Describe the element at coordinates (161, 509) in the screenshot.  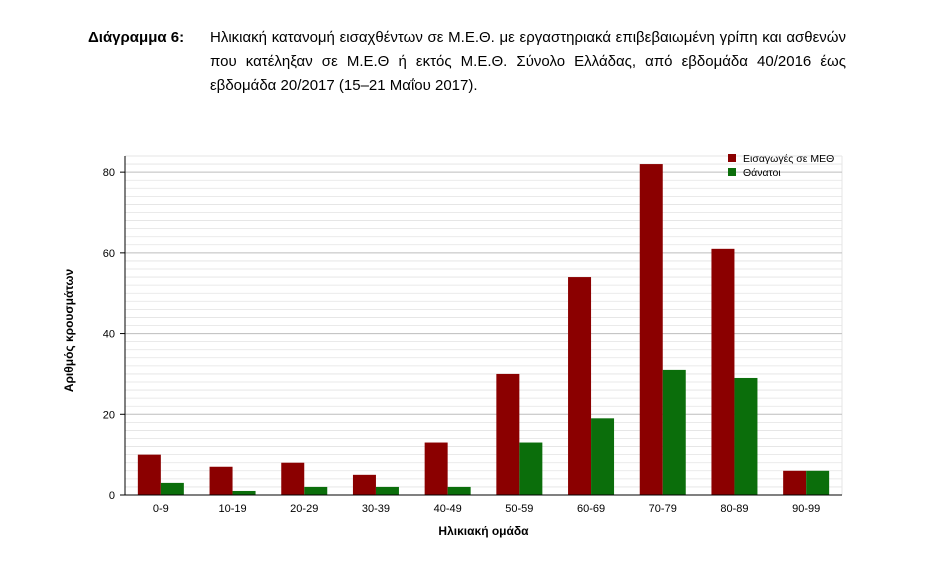
I see `x-tick-label: 0-9` at that location.